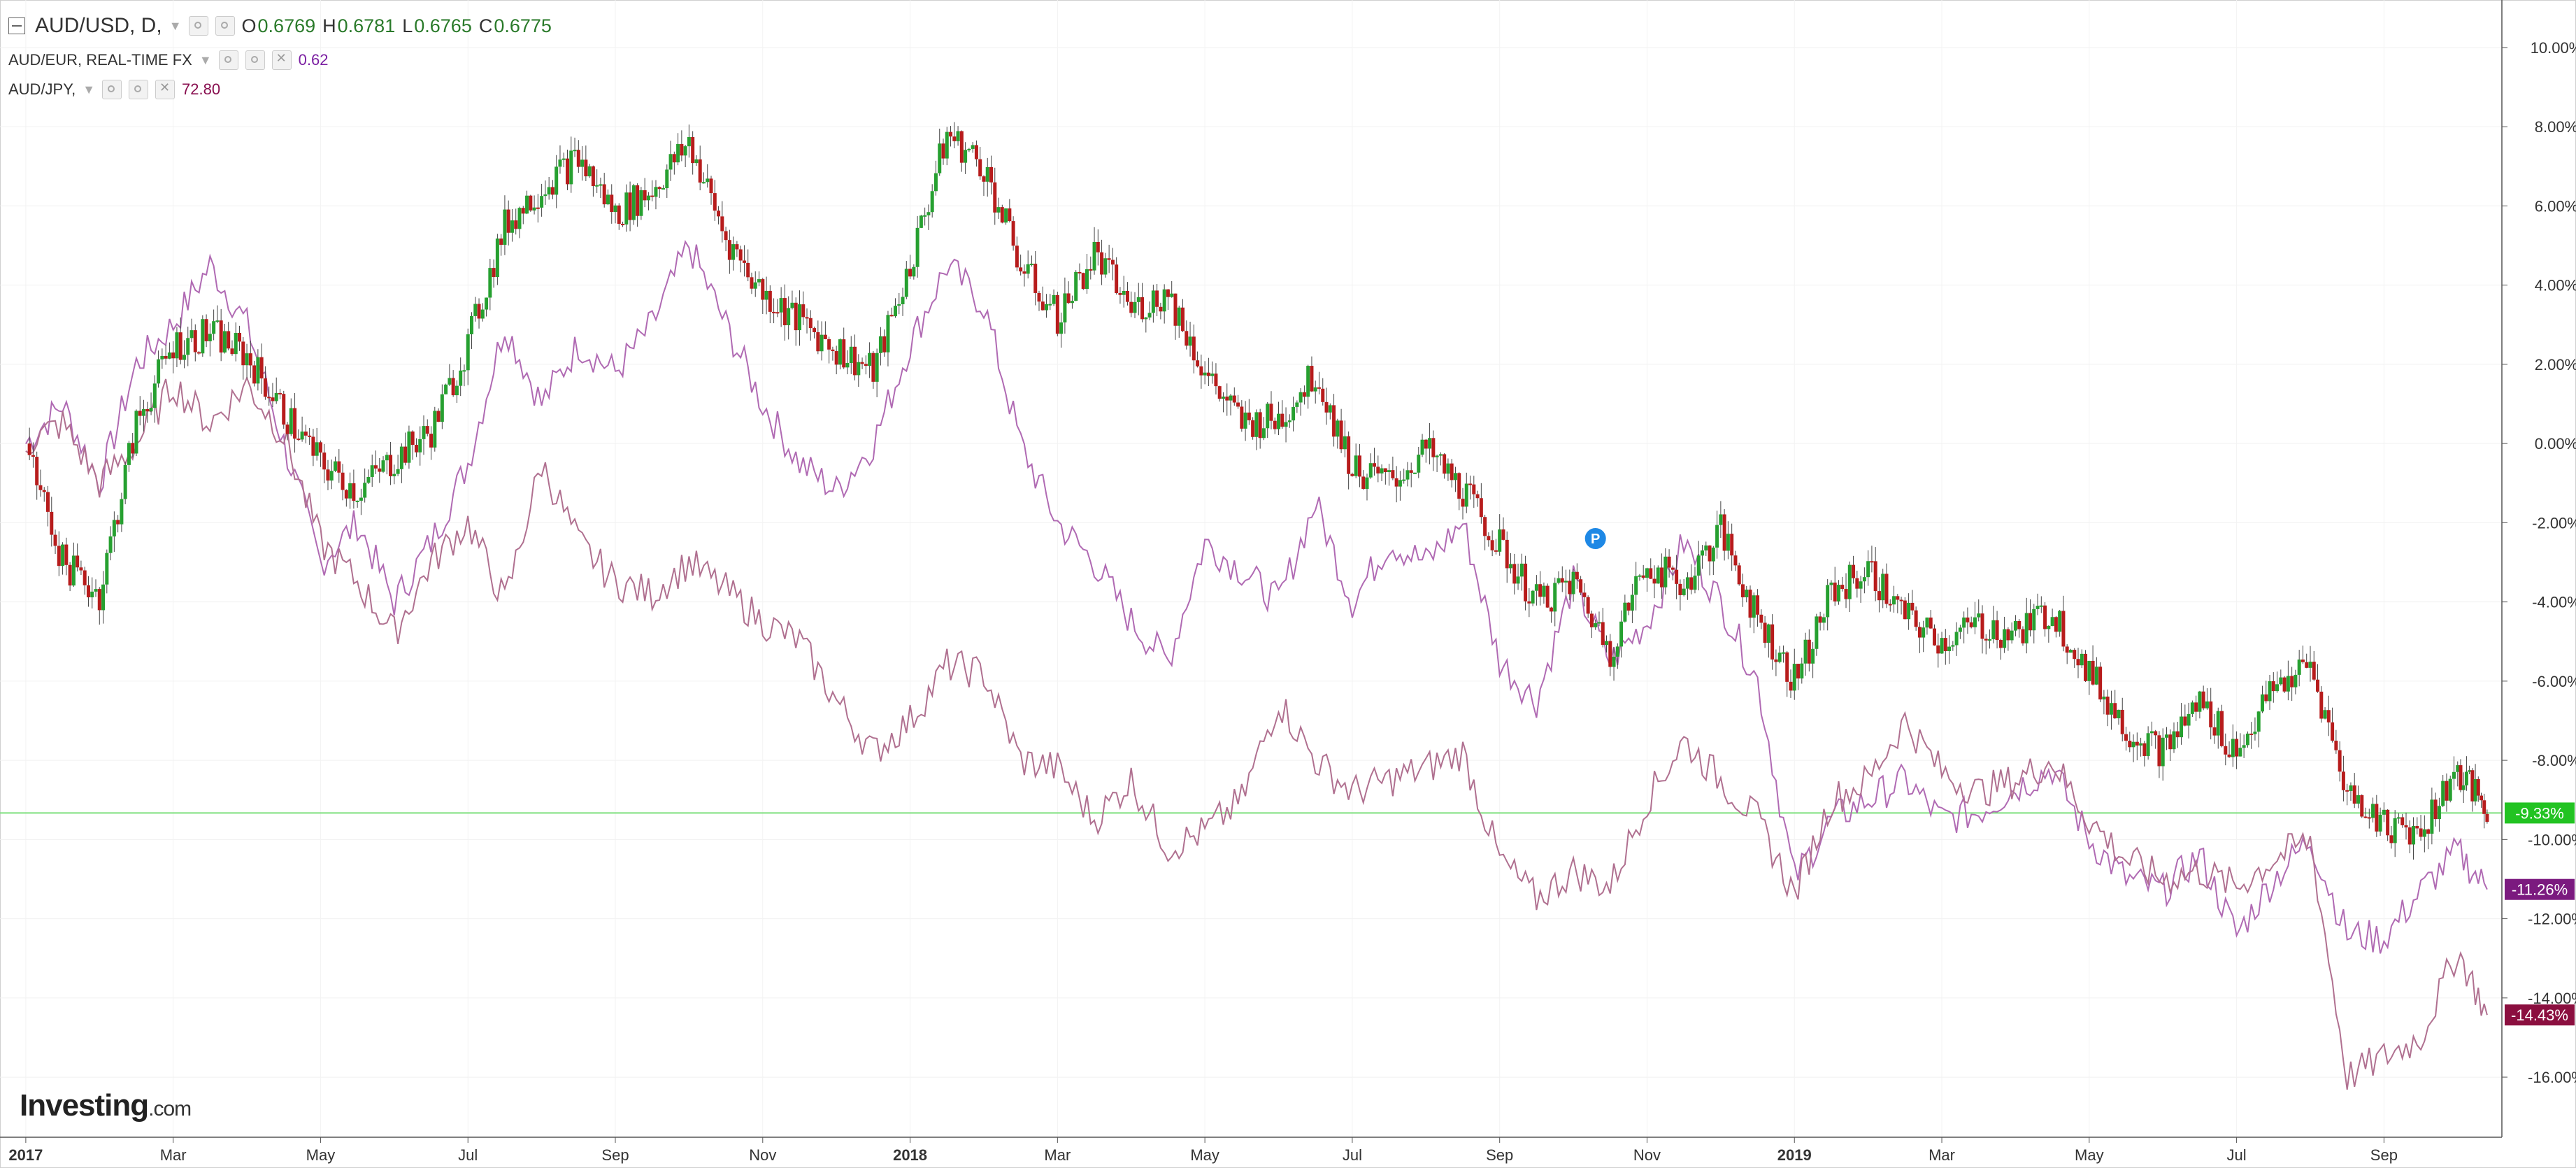 The image size is (2576, 1168). I want to click on main-symbol: AUD/USD, D,, so click(98, 26).